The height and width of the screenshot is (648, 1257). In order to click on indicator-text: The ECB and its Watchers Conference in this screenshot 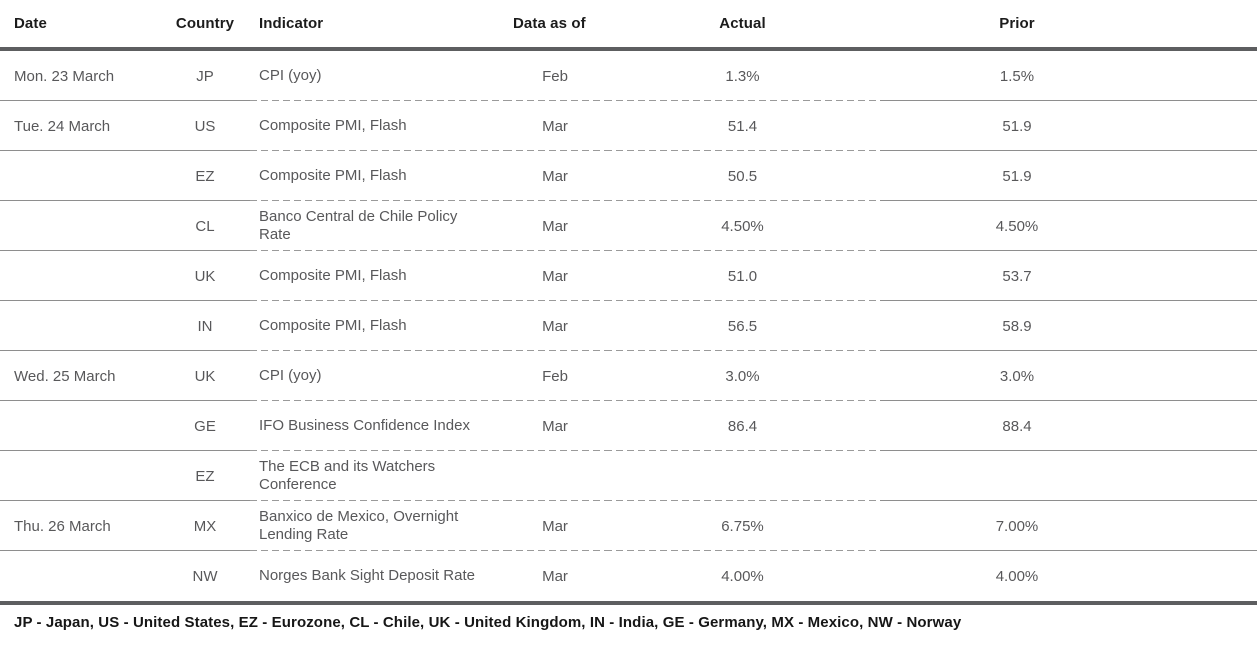, I will do `click(347, 475)`.